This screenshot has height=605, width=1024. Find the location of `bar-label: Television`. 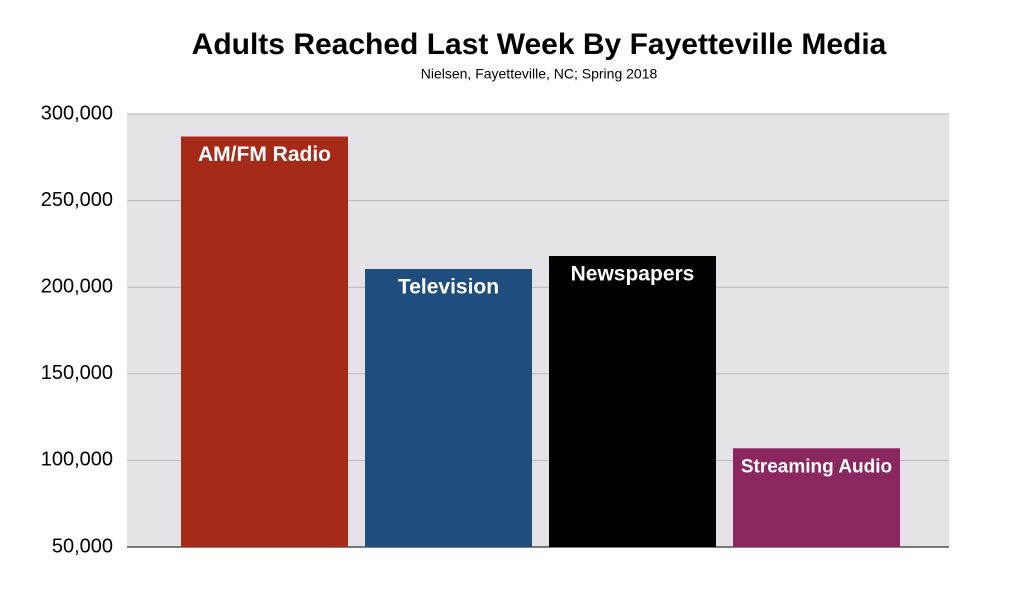

bar-label: Television is located at coordinates (448, 287).